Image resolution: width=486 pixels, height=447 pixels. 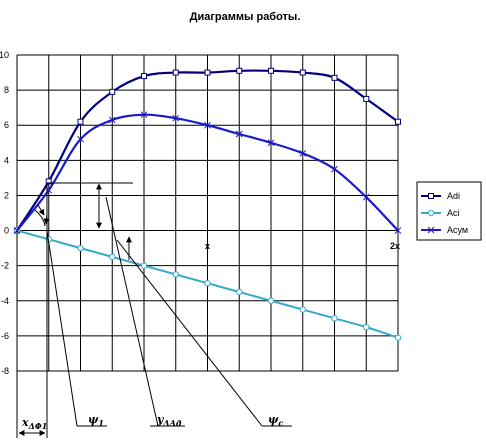 I want to click on legend-entry: Adi, so click(x=440, y=196).